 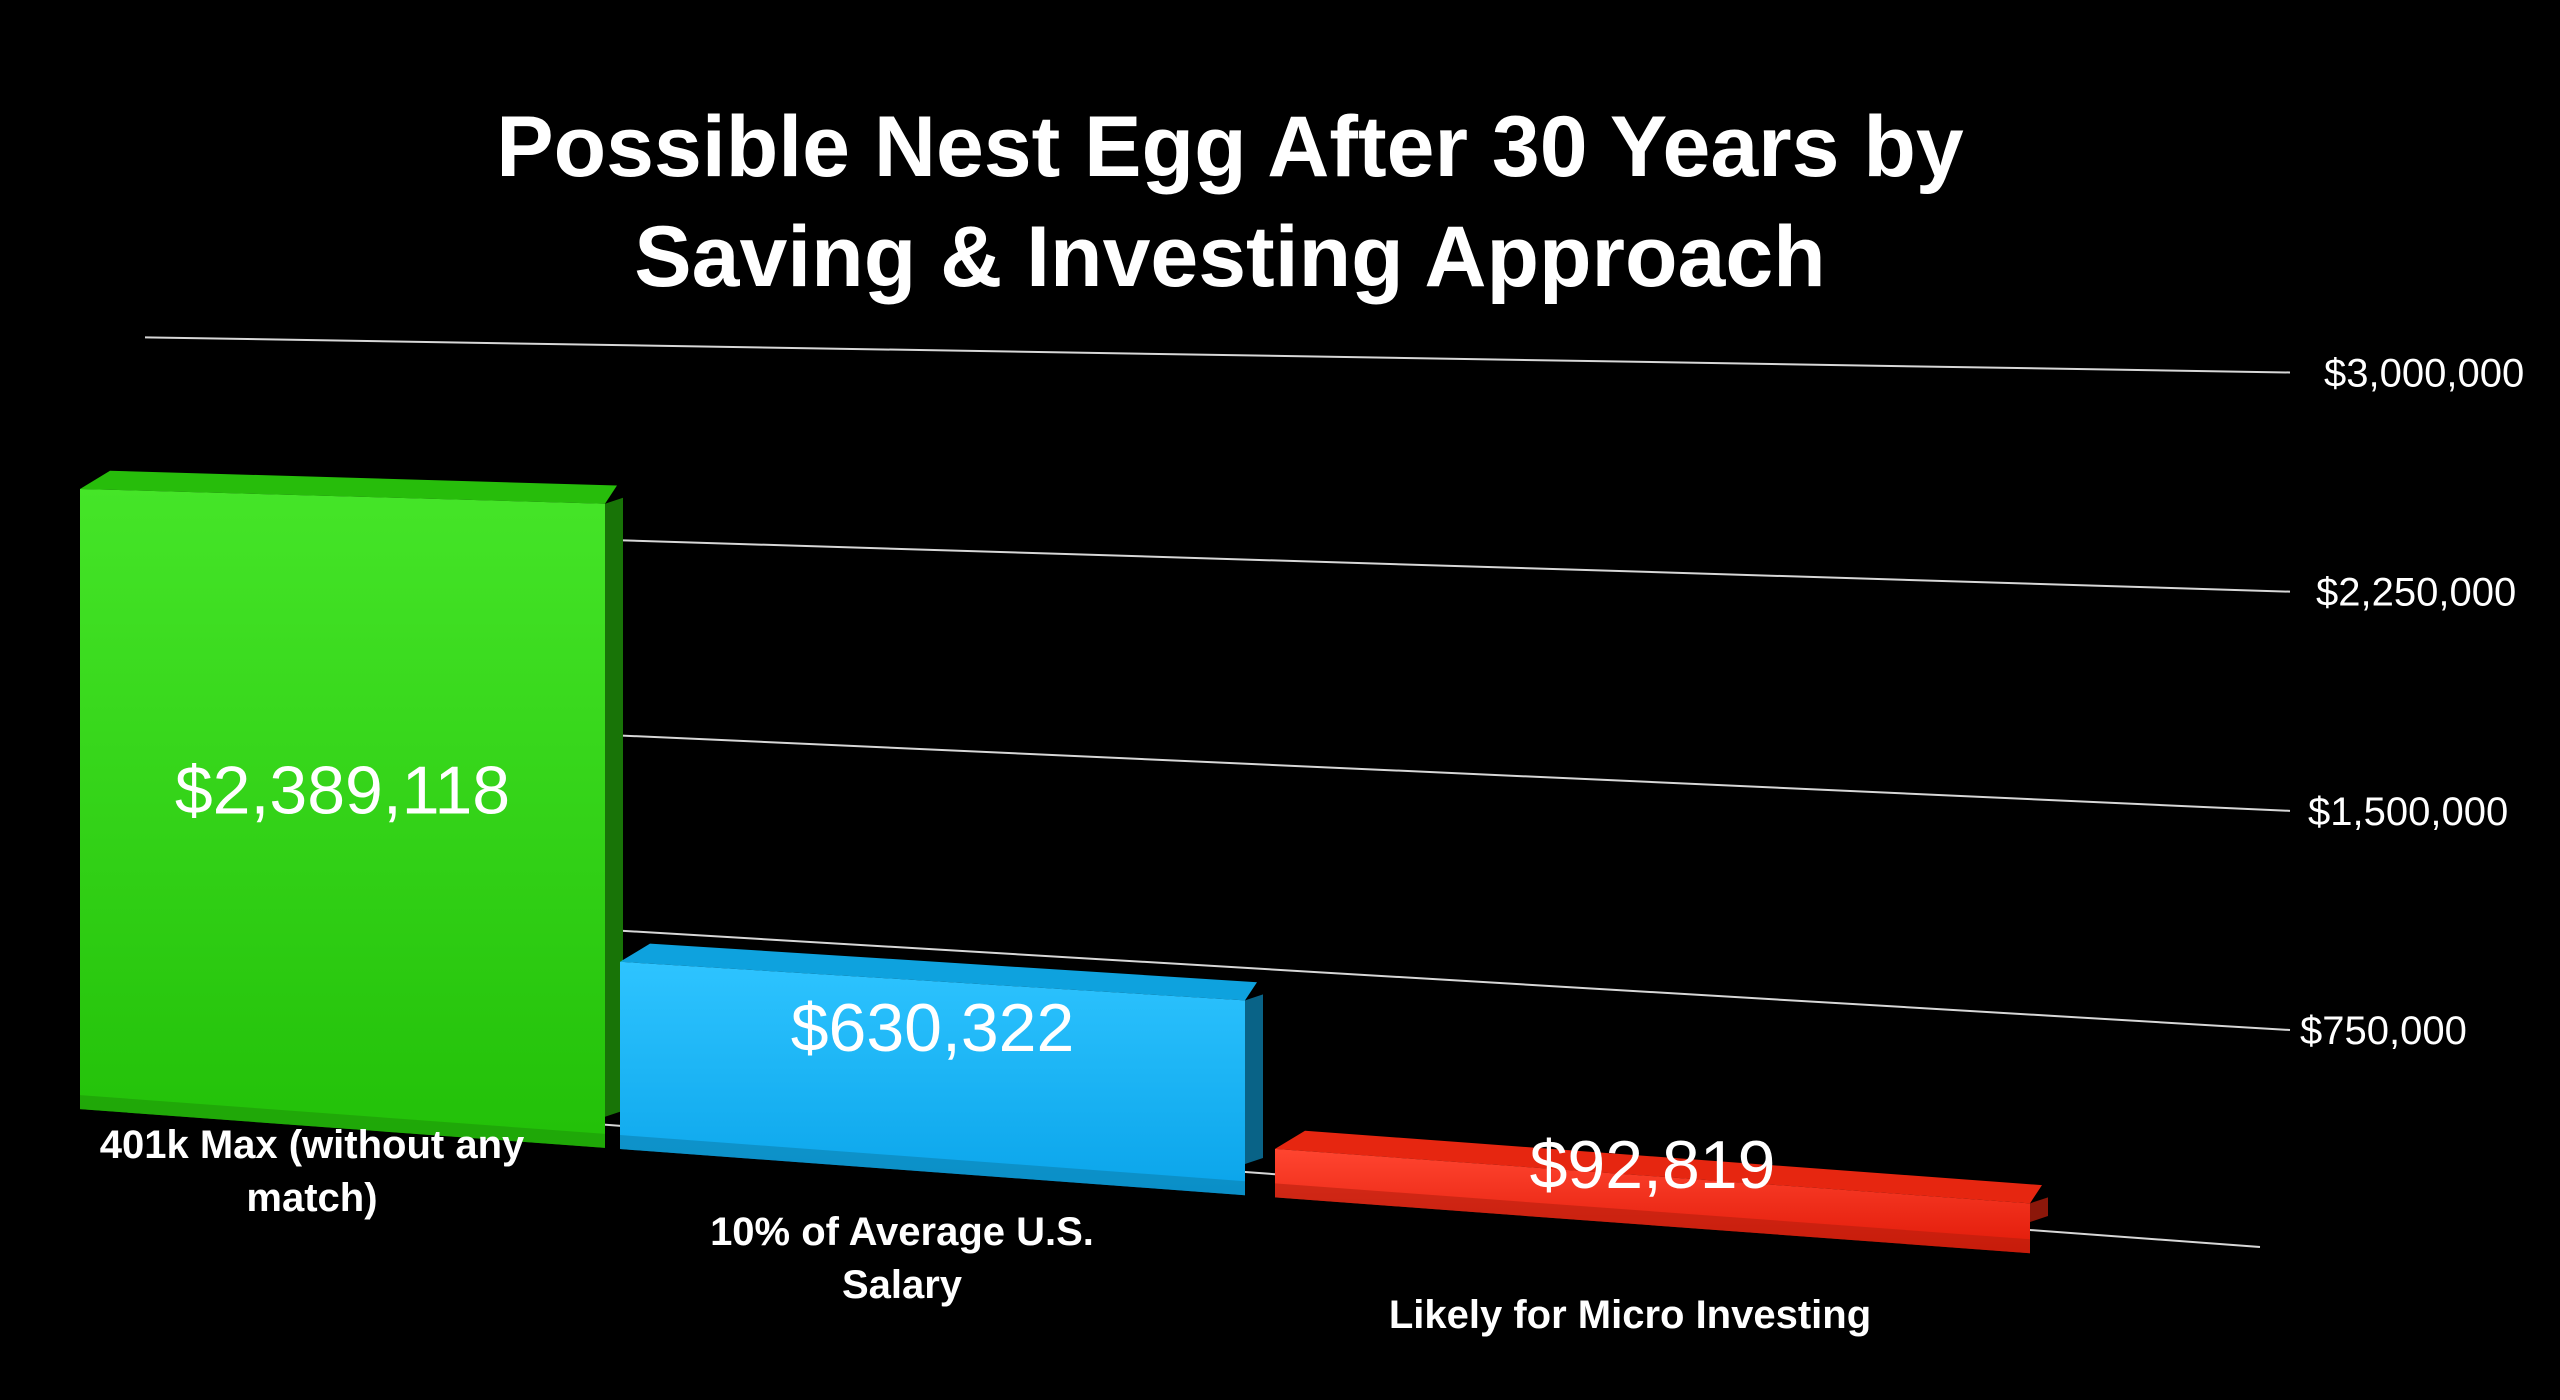 I want to click on category-label-0-line-1: match), so click(x=311, y=1198).